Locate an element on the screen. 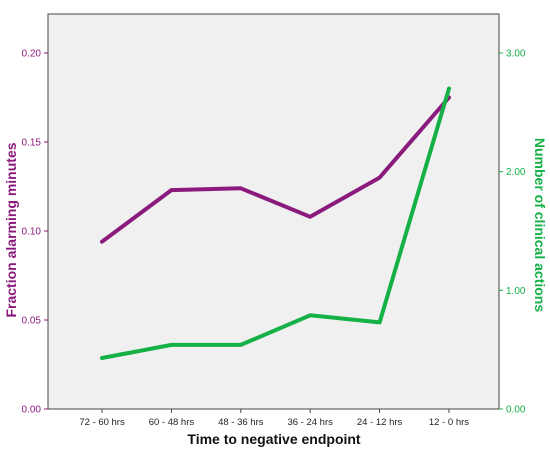 The width and height of the screenshot is (550, 459). x-tick-label: 12 - 0 hrs is located at coordinates (449, 422).